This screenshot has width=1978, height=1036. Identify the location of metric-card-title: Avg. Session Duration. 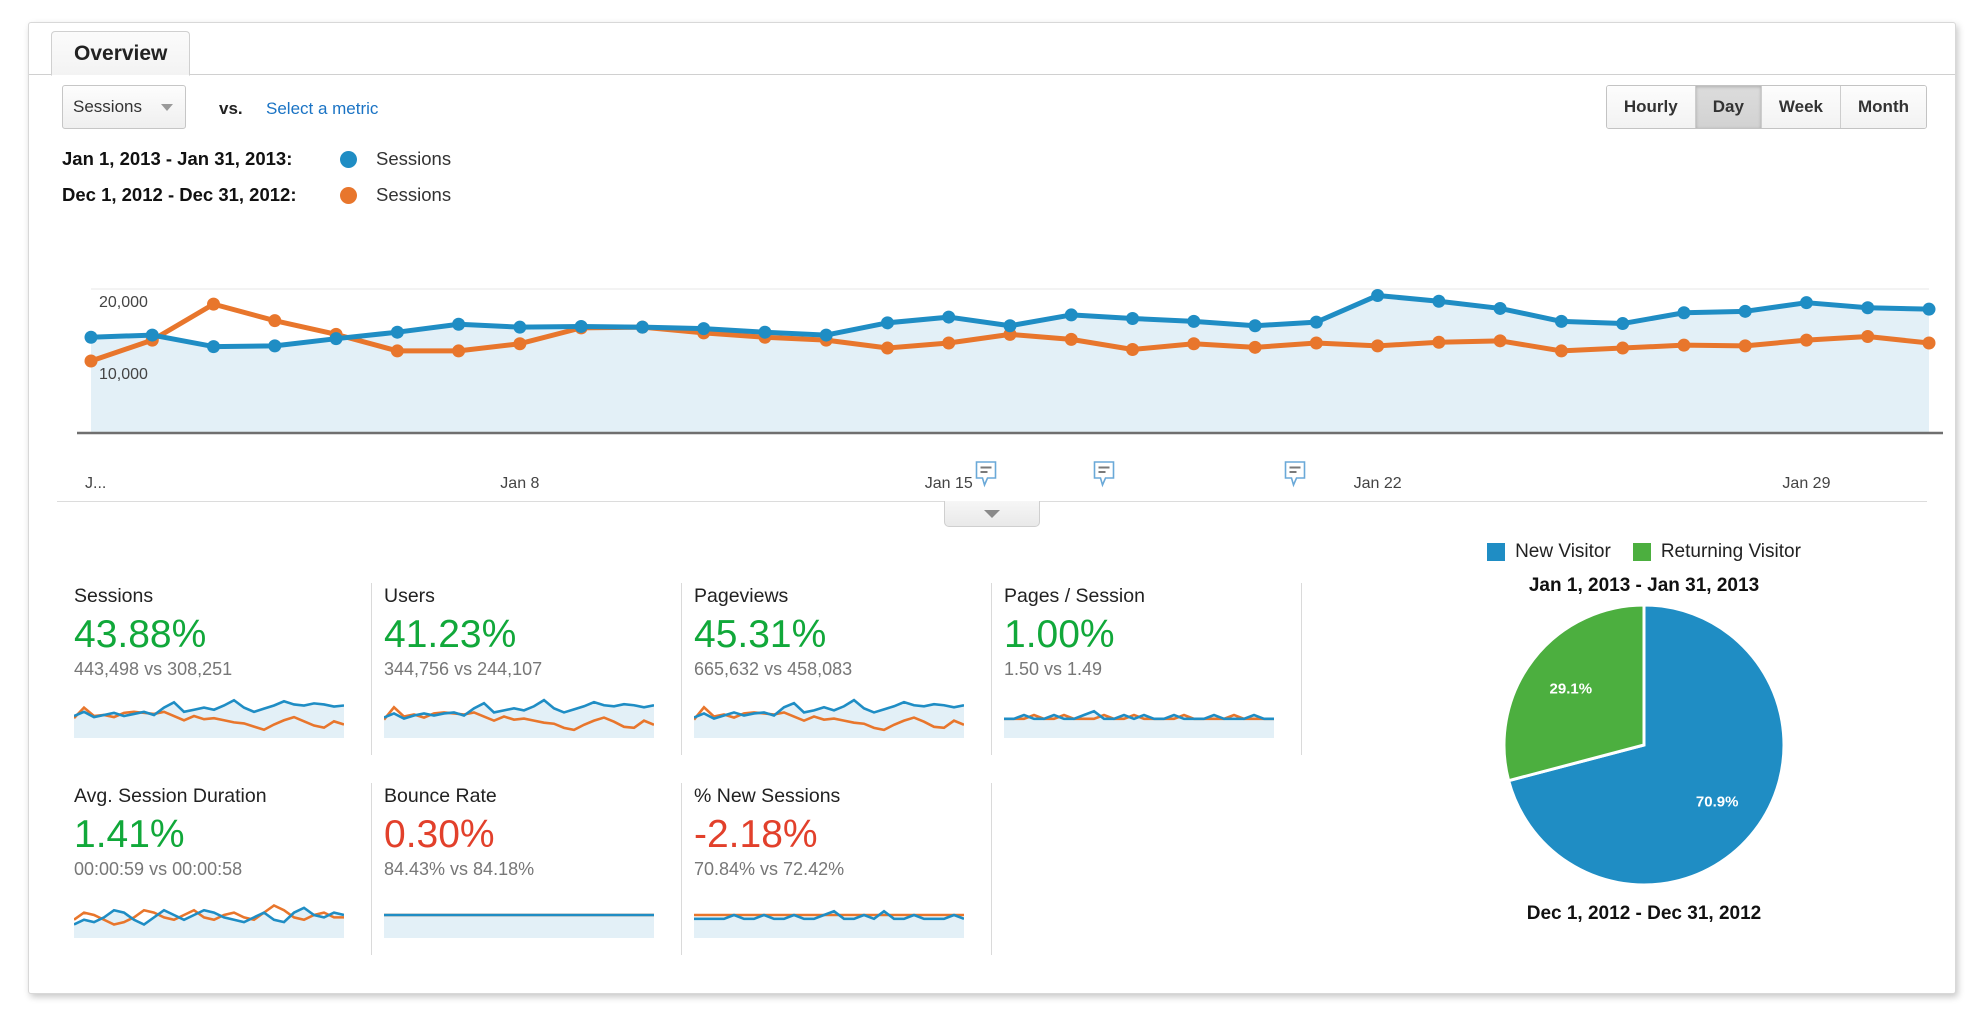
(170, 796).